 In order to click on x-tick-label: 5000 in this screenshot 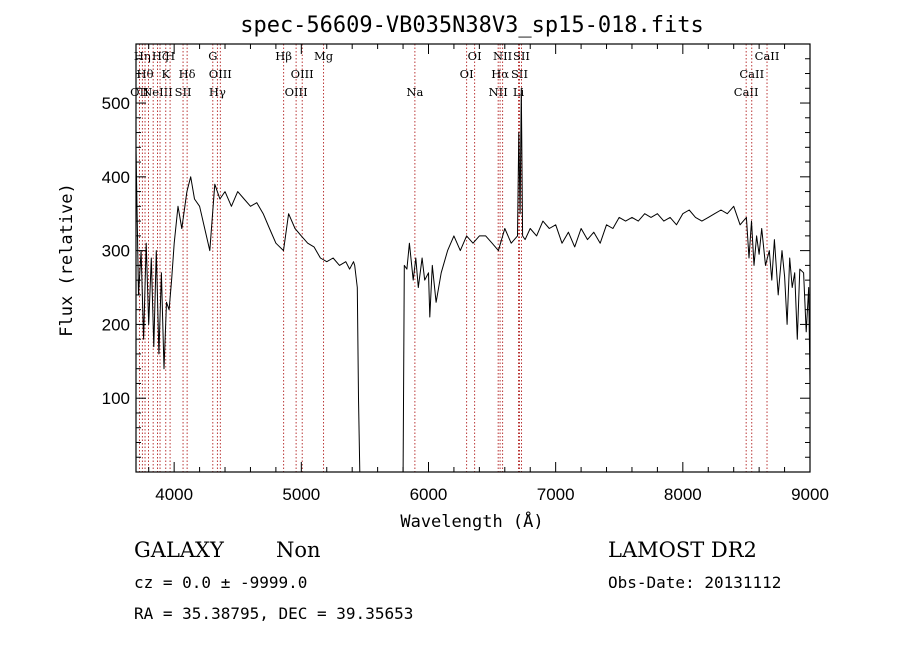, I will do `click(301, 494)`.